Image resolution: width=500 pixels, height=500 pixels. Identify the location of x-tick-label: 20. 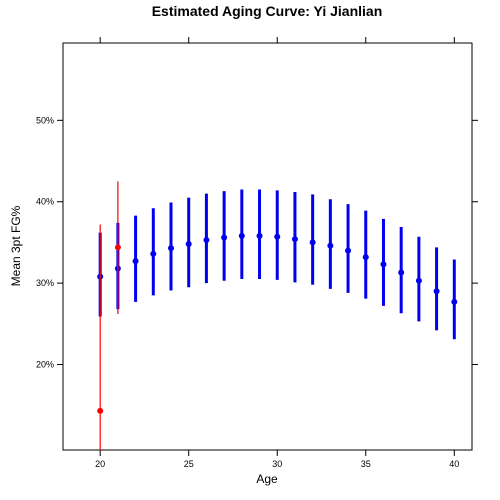
(100, 464).